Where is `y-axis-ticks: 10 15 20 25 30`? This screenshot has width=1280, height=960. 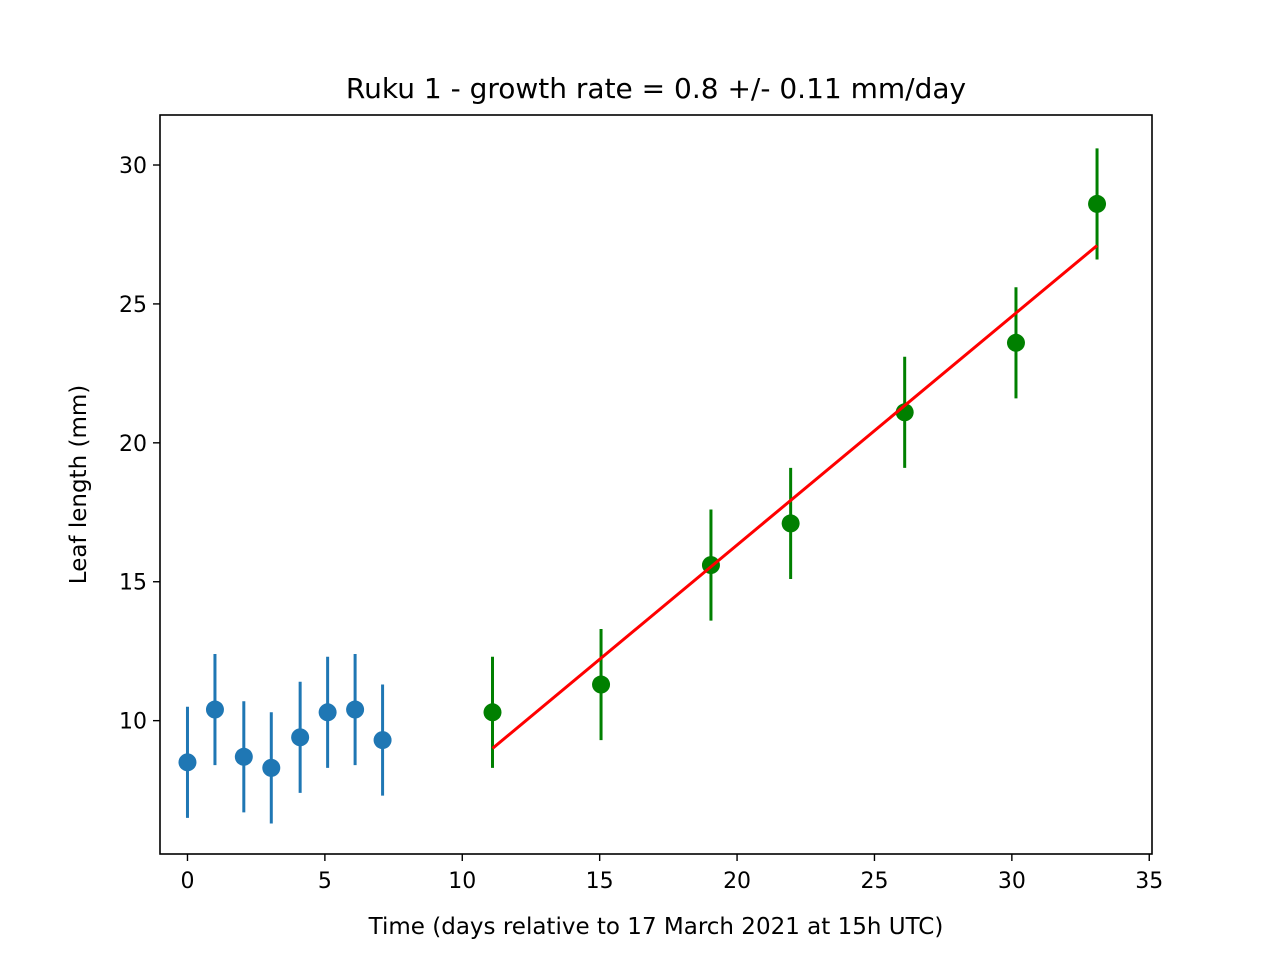 y-axis-ticks: 10 15 20 25 30 is located at coordinates (139, 444).